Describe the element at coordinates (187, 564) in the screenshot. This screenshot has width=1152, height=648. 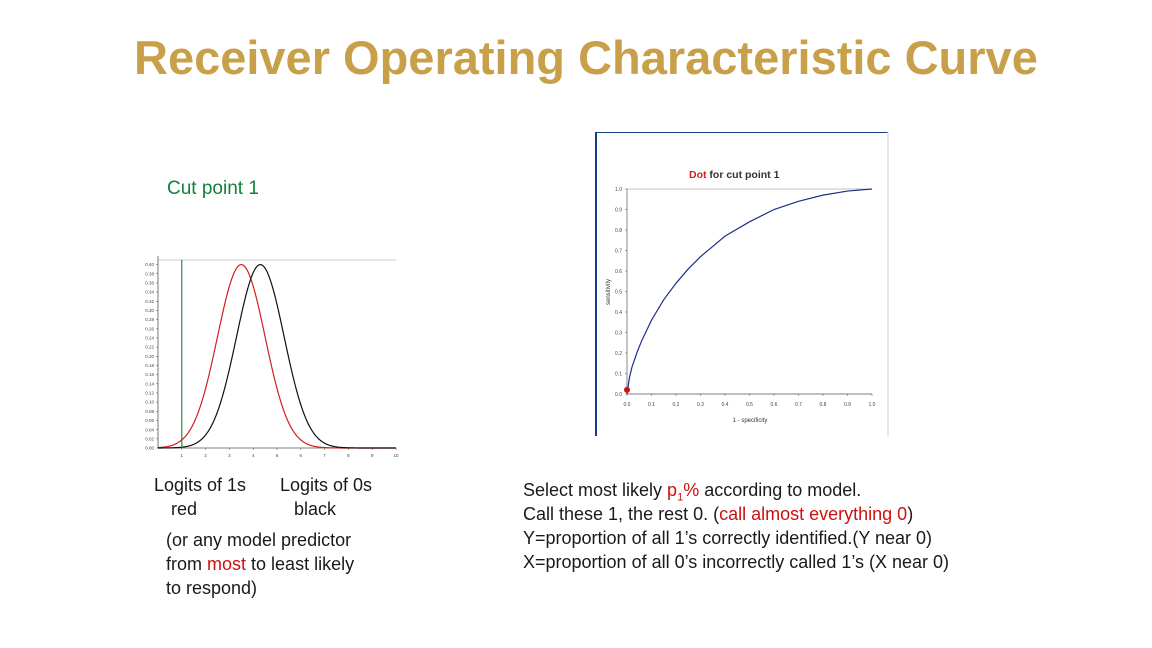
I see `note-from: from` at that location.